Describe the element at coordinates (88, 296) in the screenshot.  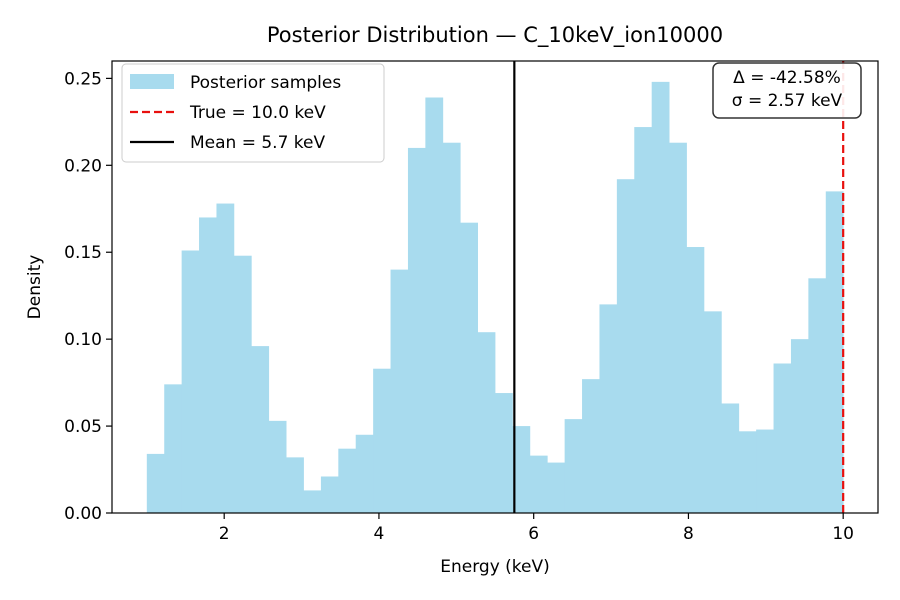
I see `y-axis-ticks: 0.00 0.05 0.10 0.15 0.20 0.25` at that location.